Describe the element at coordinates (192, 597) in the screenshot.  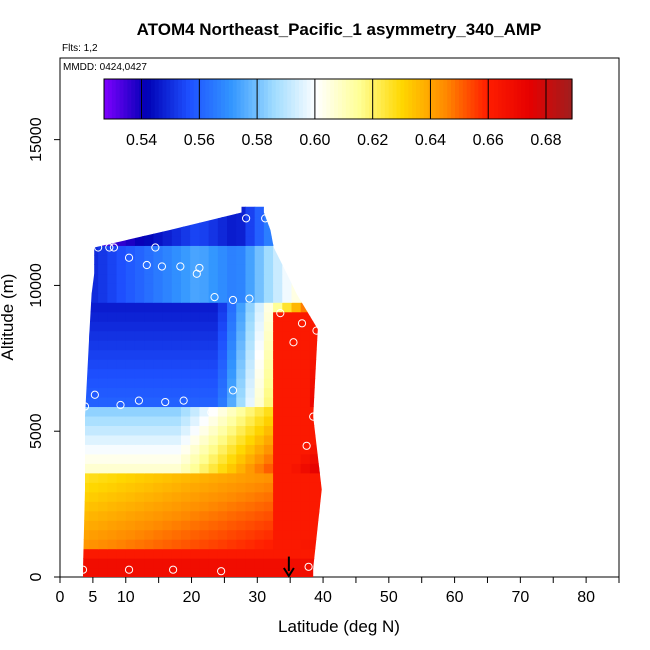
I see `x-tick-label: 20` at that location.